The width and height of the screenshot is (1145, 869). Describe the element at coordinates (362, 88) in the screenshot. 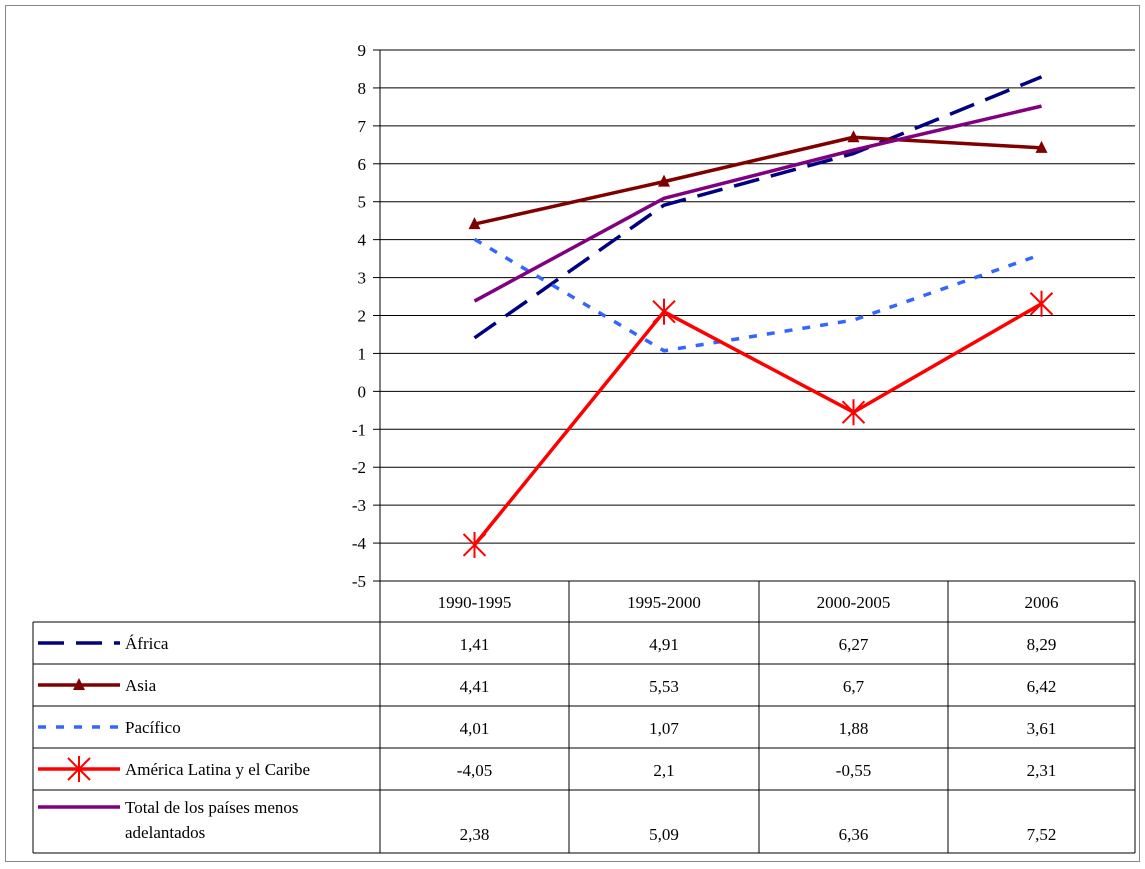

I see `y-tick-label: 8` at that location.